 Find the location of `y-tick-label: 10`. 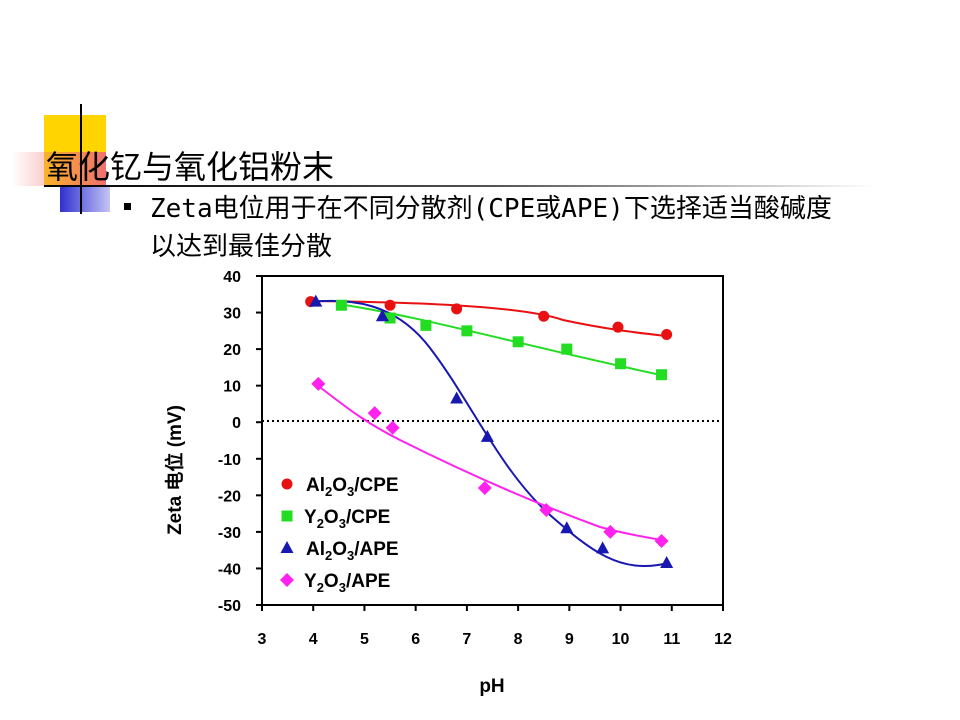

y-tick-label: 10 is located at coordinates (232, 387).